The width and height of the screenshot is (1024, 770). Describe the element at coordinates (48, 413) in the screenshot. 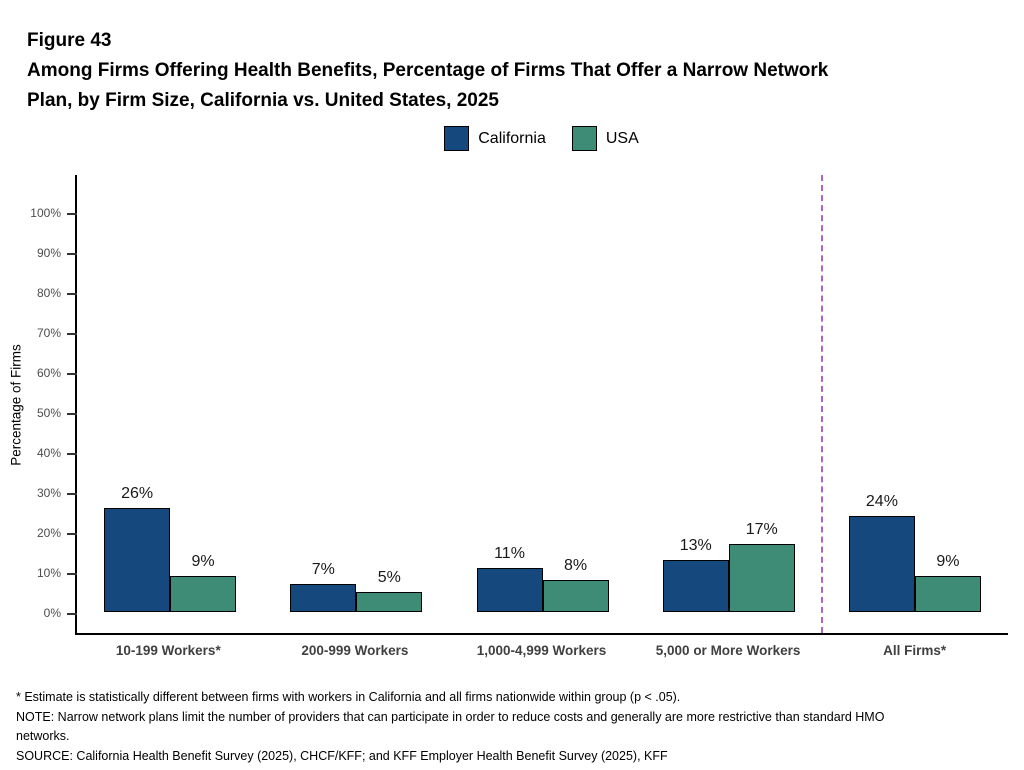

I see `y-tick-label: 50%` at that location.